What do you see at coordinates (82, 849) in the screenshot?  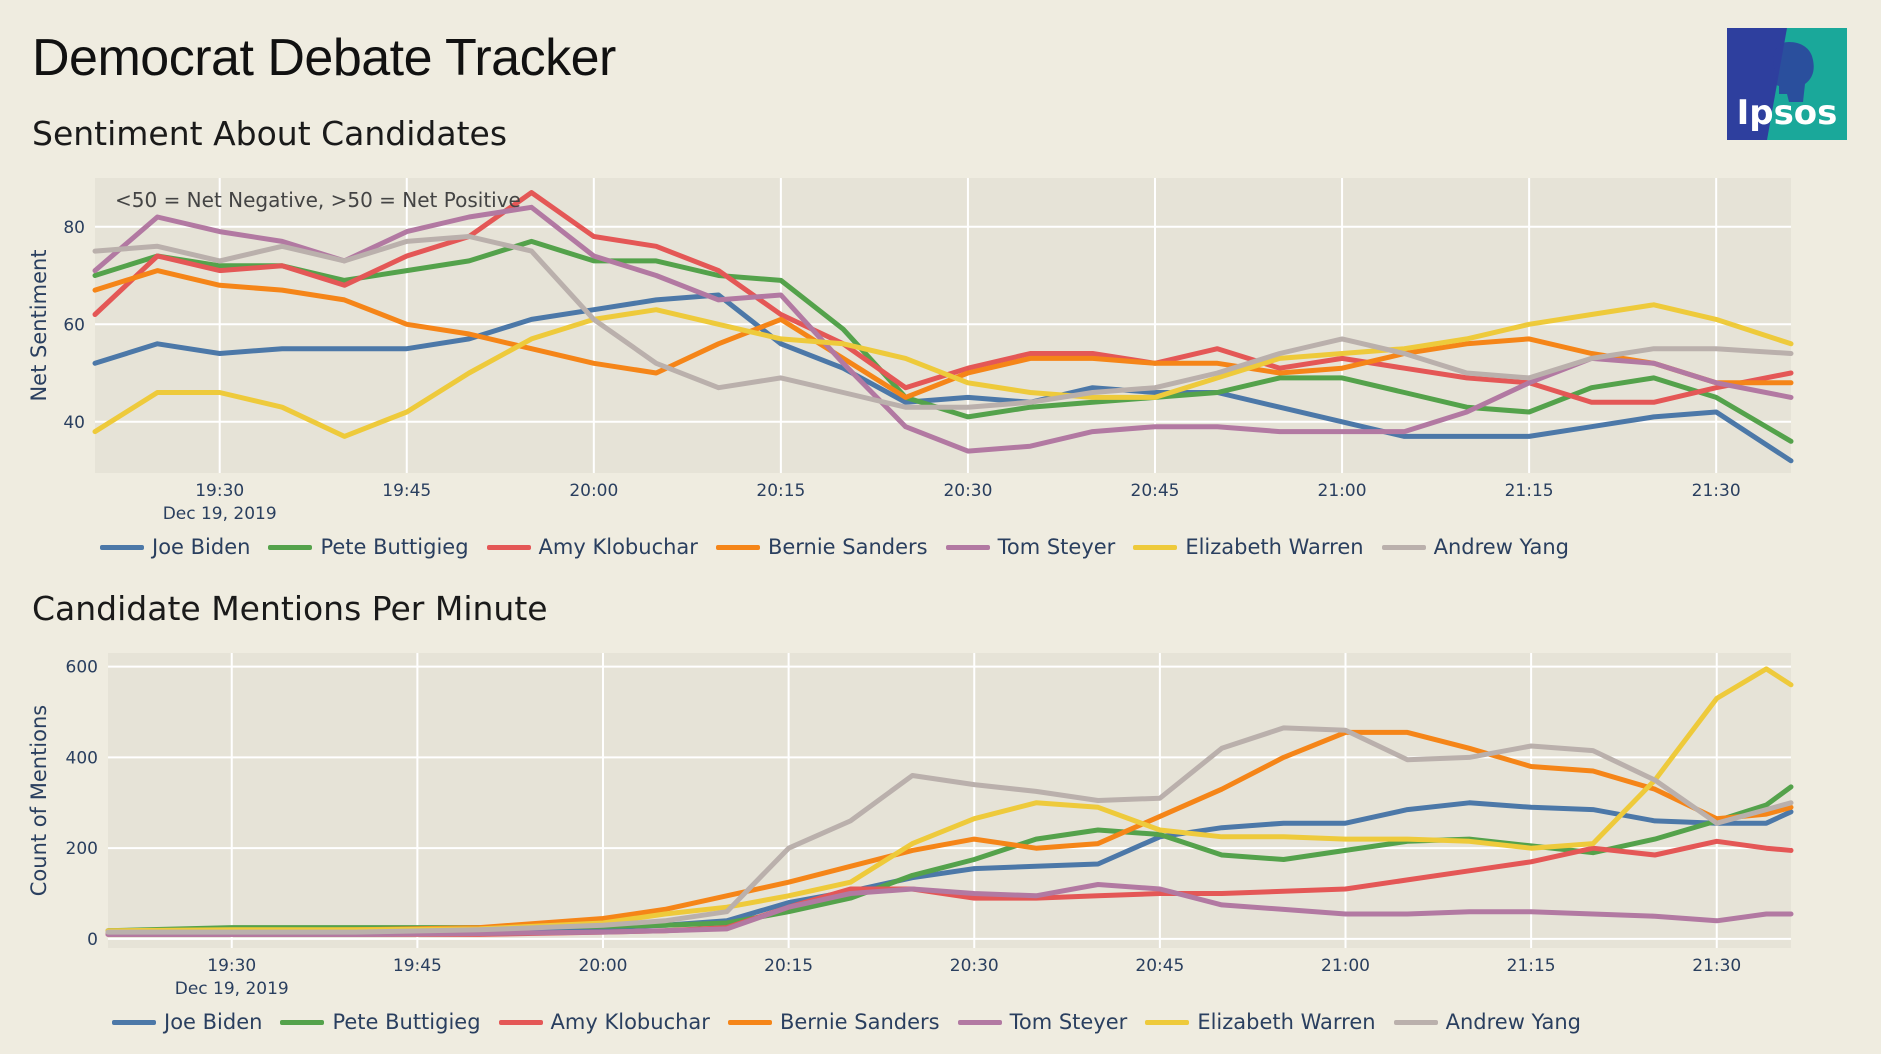 I see `y-tick-label: 200` at bounding box center [82, 849].